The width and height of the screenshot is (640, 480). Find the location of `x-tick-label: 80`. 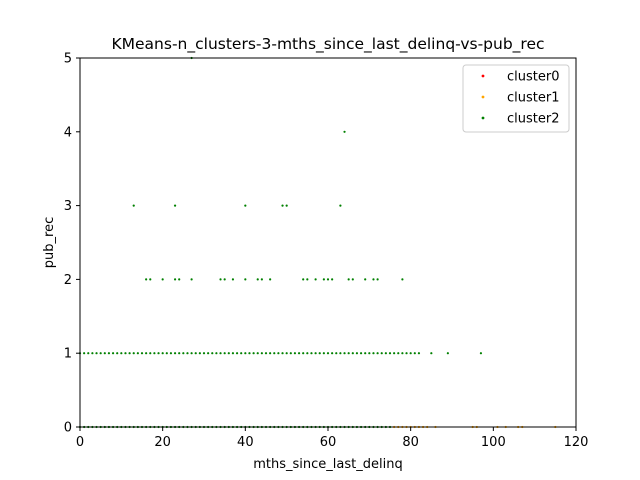

x-tick-label: 80 is located at coordinates (410, 442).